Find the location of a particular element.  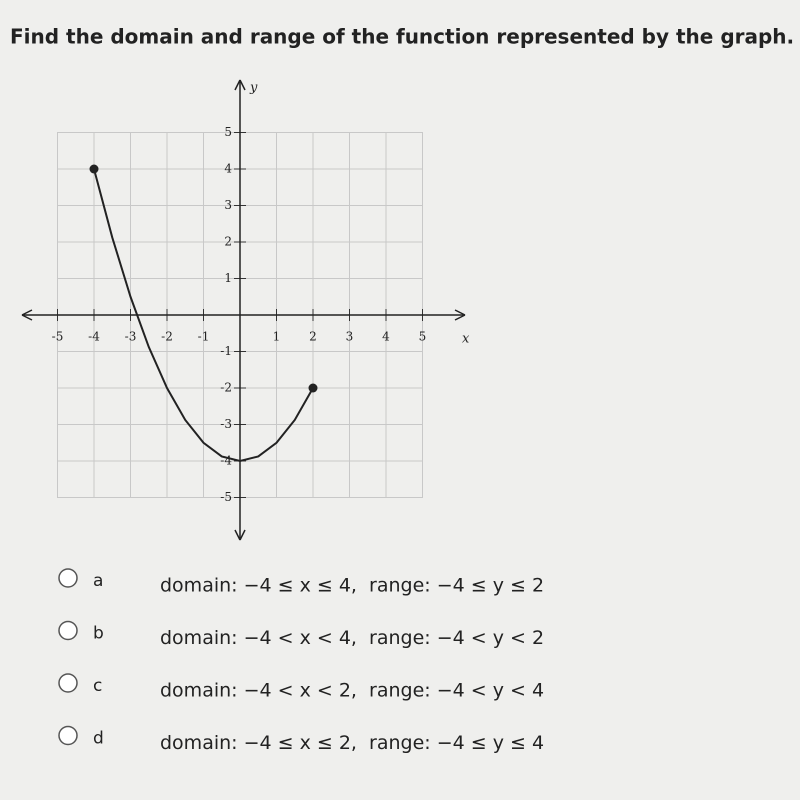

y-tick-label: -5 is located at coordinates (226, 497).